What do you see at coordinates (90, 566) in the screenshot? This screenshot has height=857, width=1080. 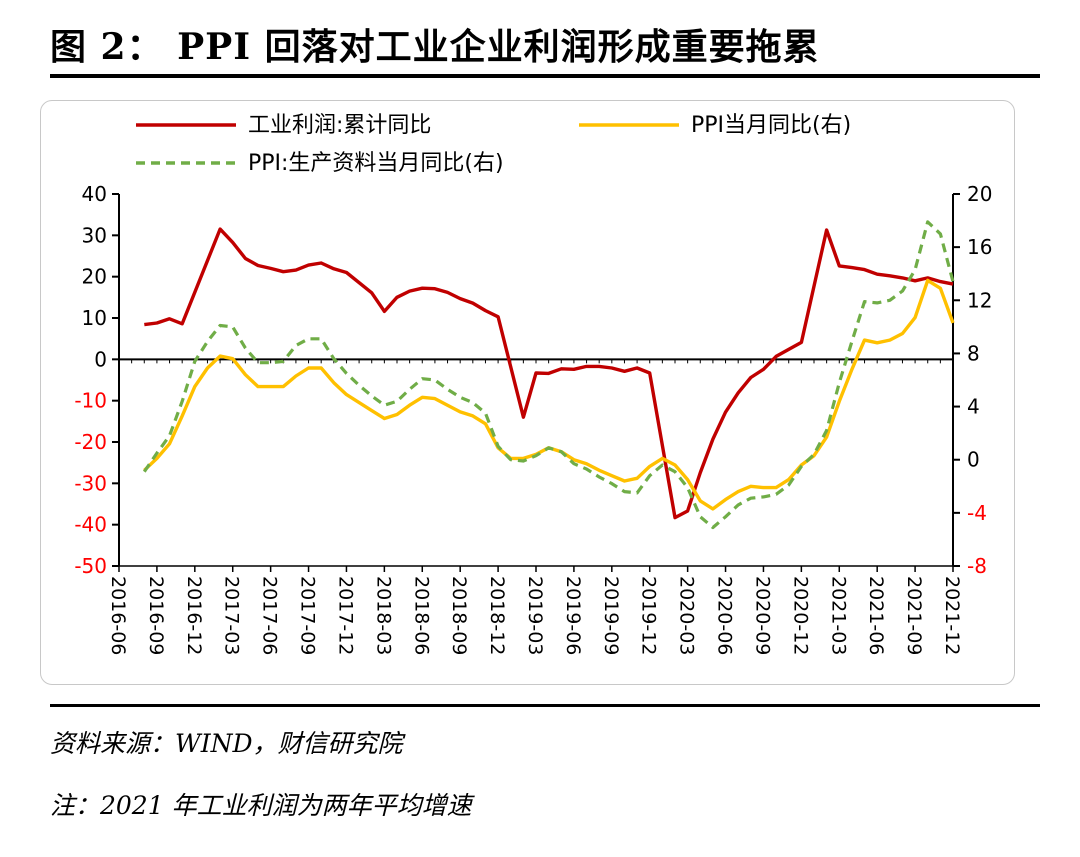 I see `left-y-tick-label: -50` at bounding box center [90, 566].